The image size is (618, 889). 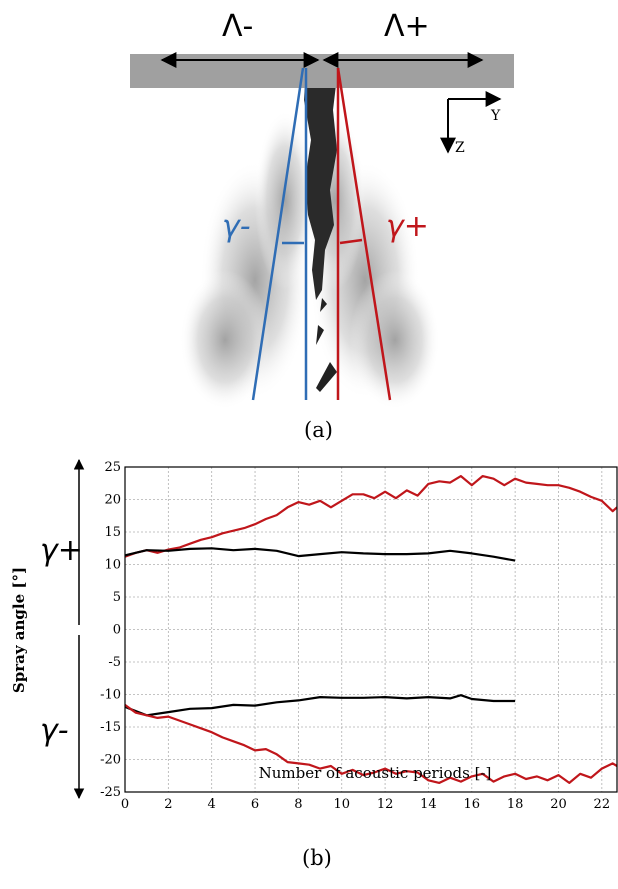 I want to click on axis-z-label: Z, so click(x=460, y=148).